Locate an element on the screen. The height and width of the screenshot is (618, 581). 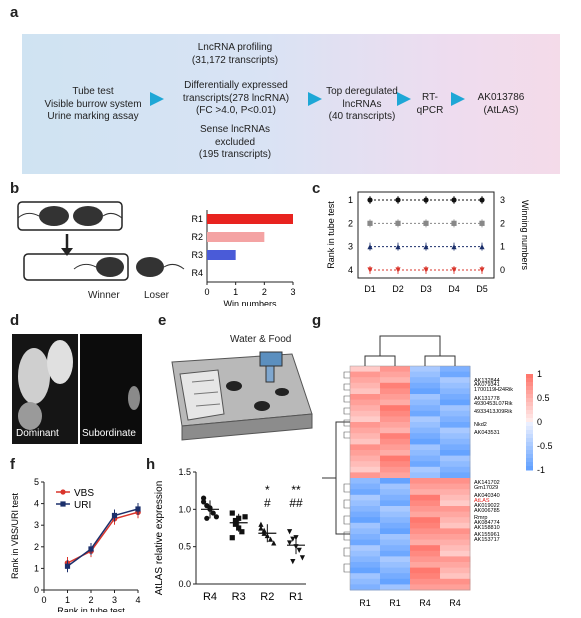
y-axis-label-left: Rank in tube test is located at coordinates (331, 235).